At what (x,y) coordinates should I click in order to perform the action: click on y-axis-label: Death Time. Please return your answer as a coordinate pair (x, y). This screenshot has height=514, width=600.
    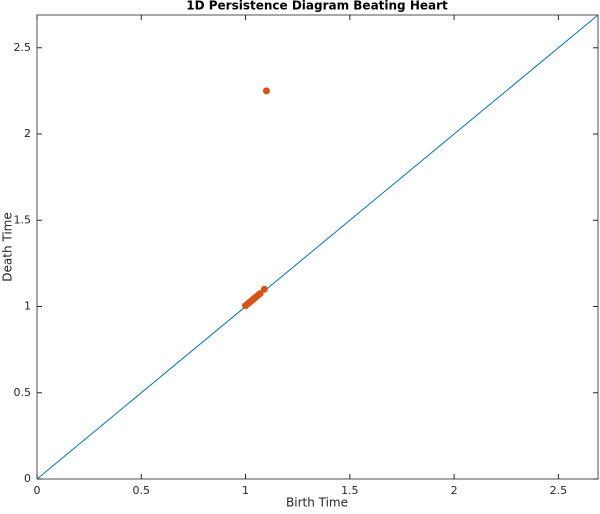
    Looking at the image, I should click on (8, 246).